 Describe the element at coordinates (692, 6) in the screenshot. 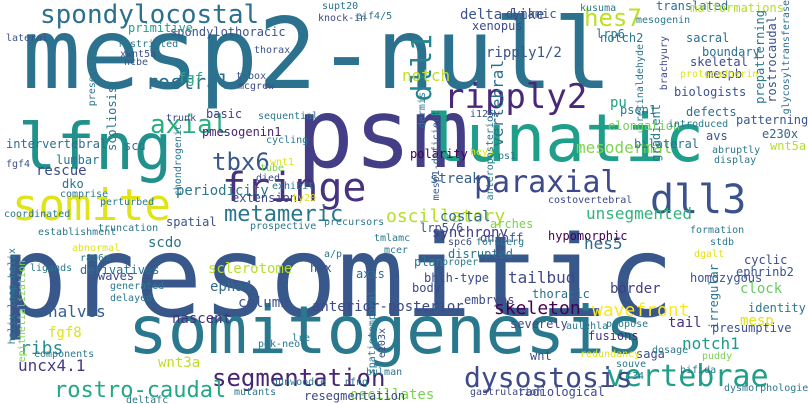

I see `word-translated: translated` at that location.